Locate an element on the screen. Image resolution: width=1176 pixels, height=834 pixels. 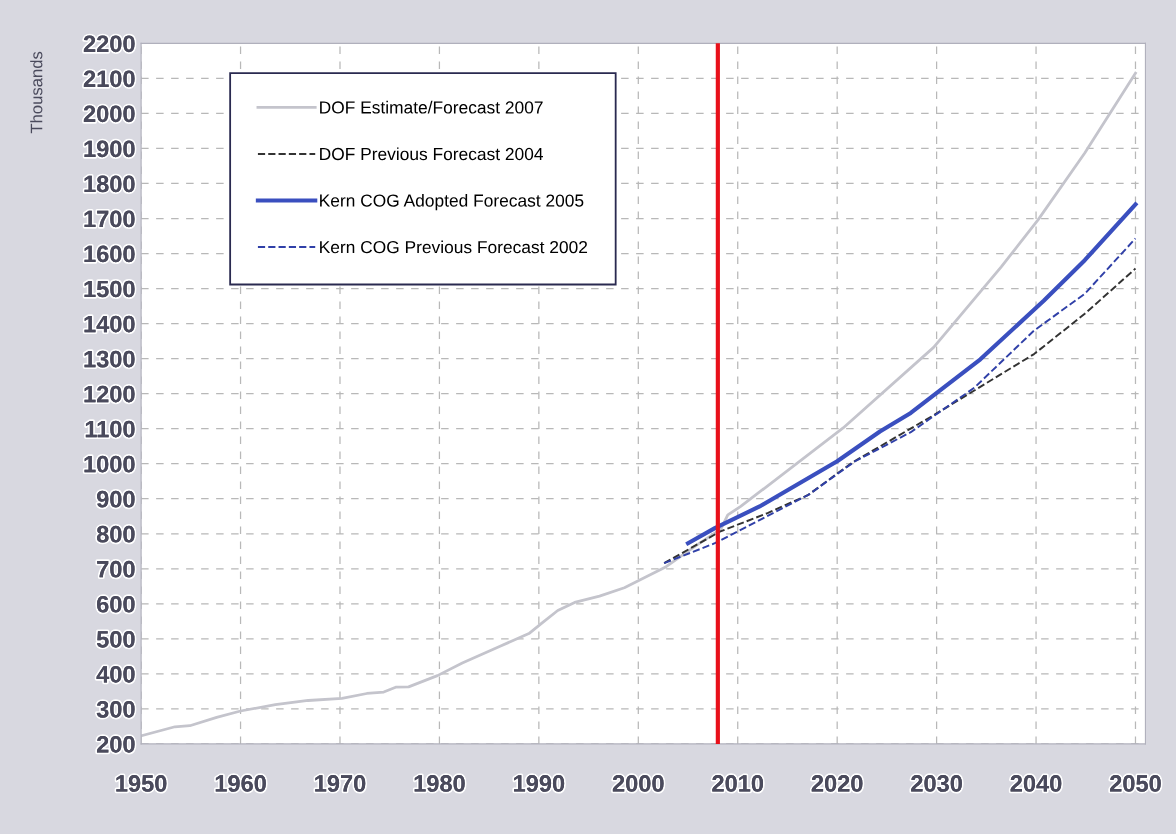
y-tick-label: 200 is located at coordinates (115, 744).